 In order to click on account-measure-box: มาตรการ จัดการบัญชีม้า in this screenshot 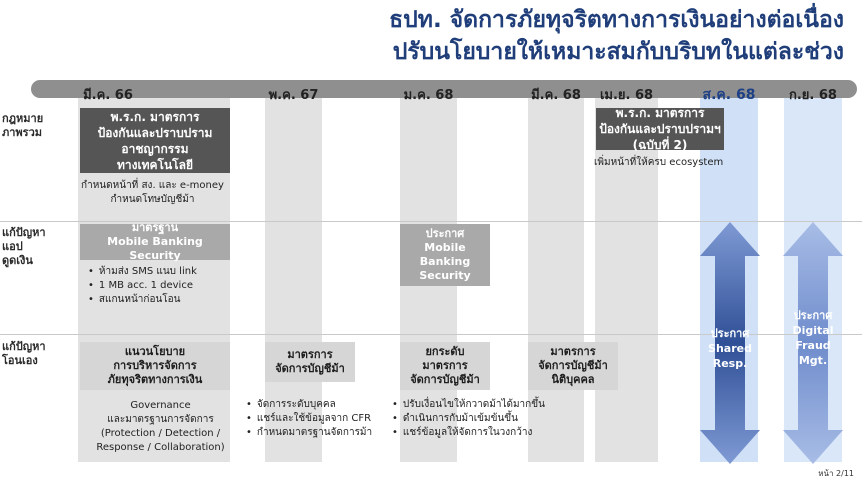, I will do `click(310, 362)`.